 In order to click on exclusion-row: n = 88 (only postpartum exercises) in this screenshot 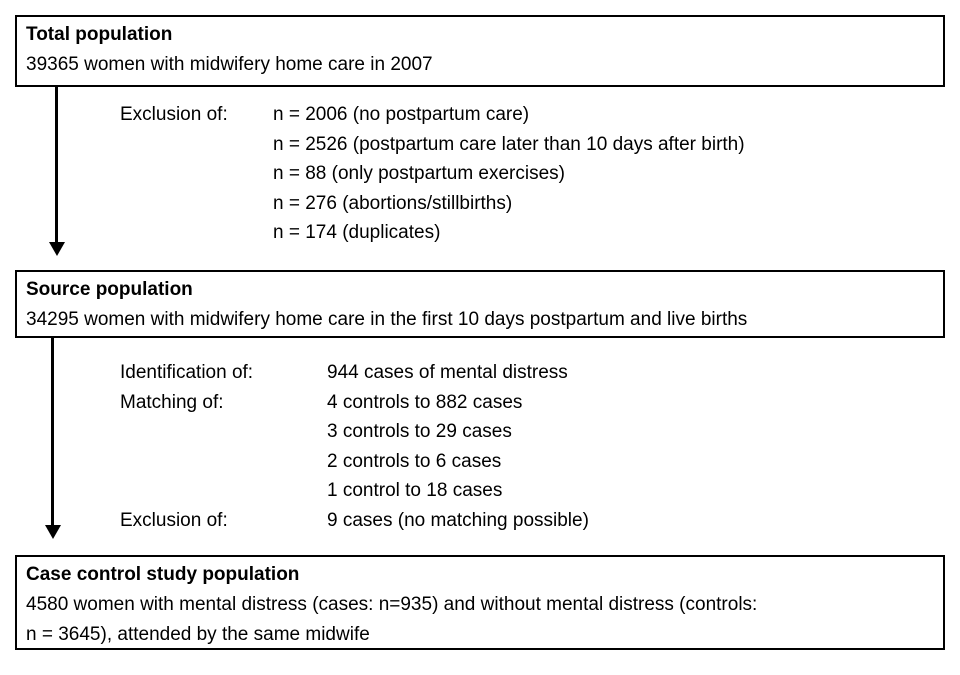, I will do `click(432, 174)`.